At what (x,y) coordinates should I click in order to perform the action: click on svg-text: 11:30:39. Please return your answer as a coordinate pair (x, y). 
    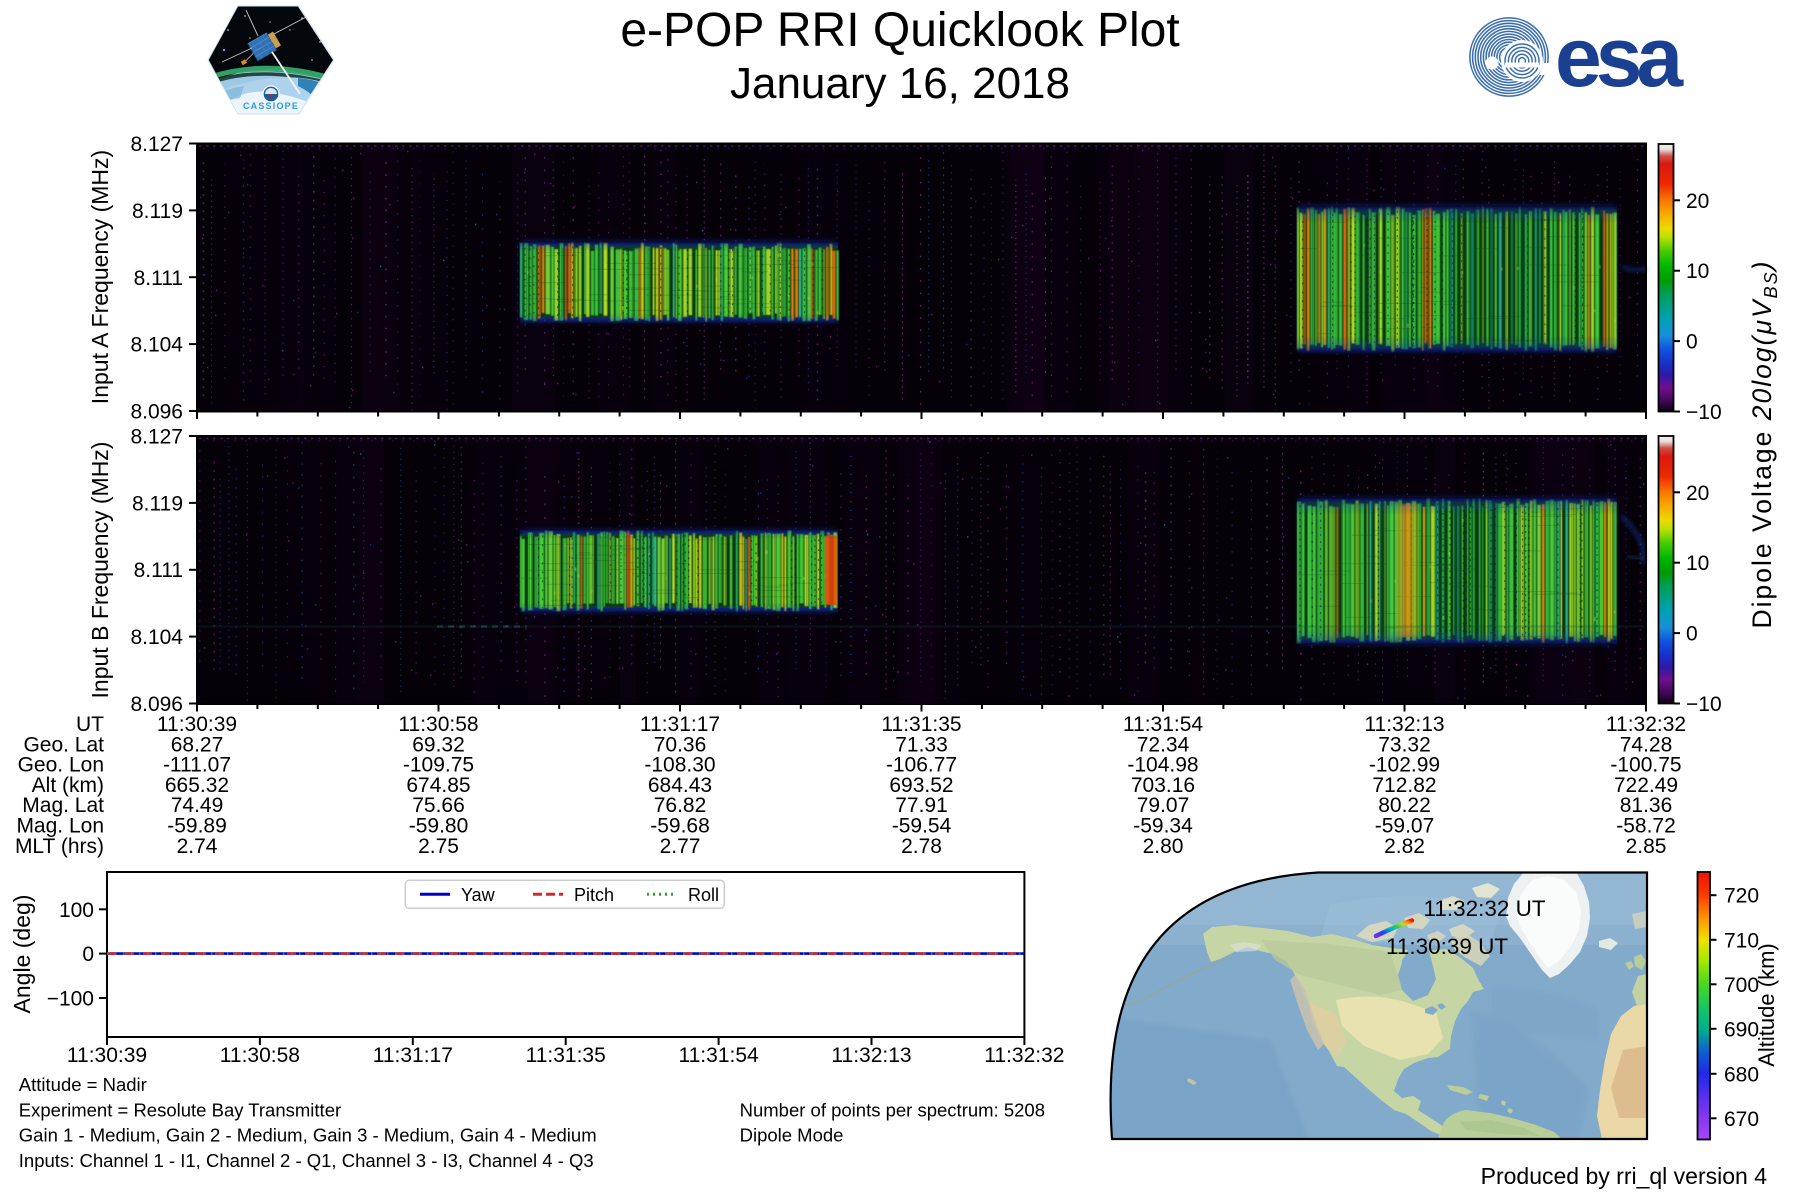
    Looking at the image, I should click on (107, 1055).